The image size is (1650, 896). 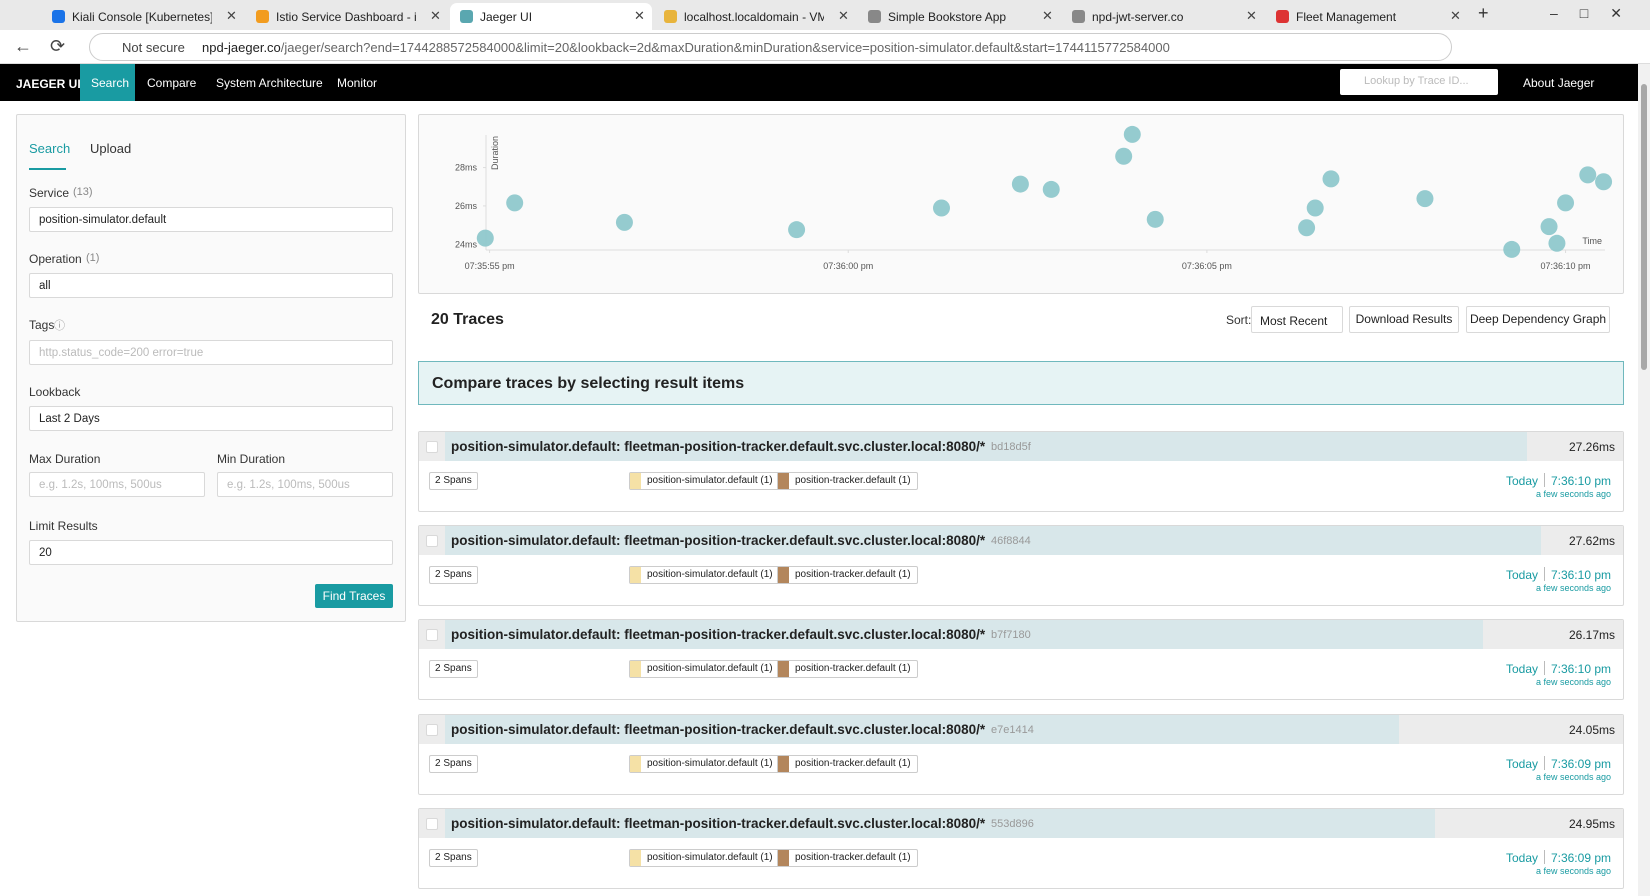 I want to click on sort-value: Most Recent, so click(x=1294, y=321).